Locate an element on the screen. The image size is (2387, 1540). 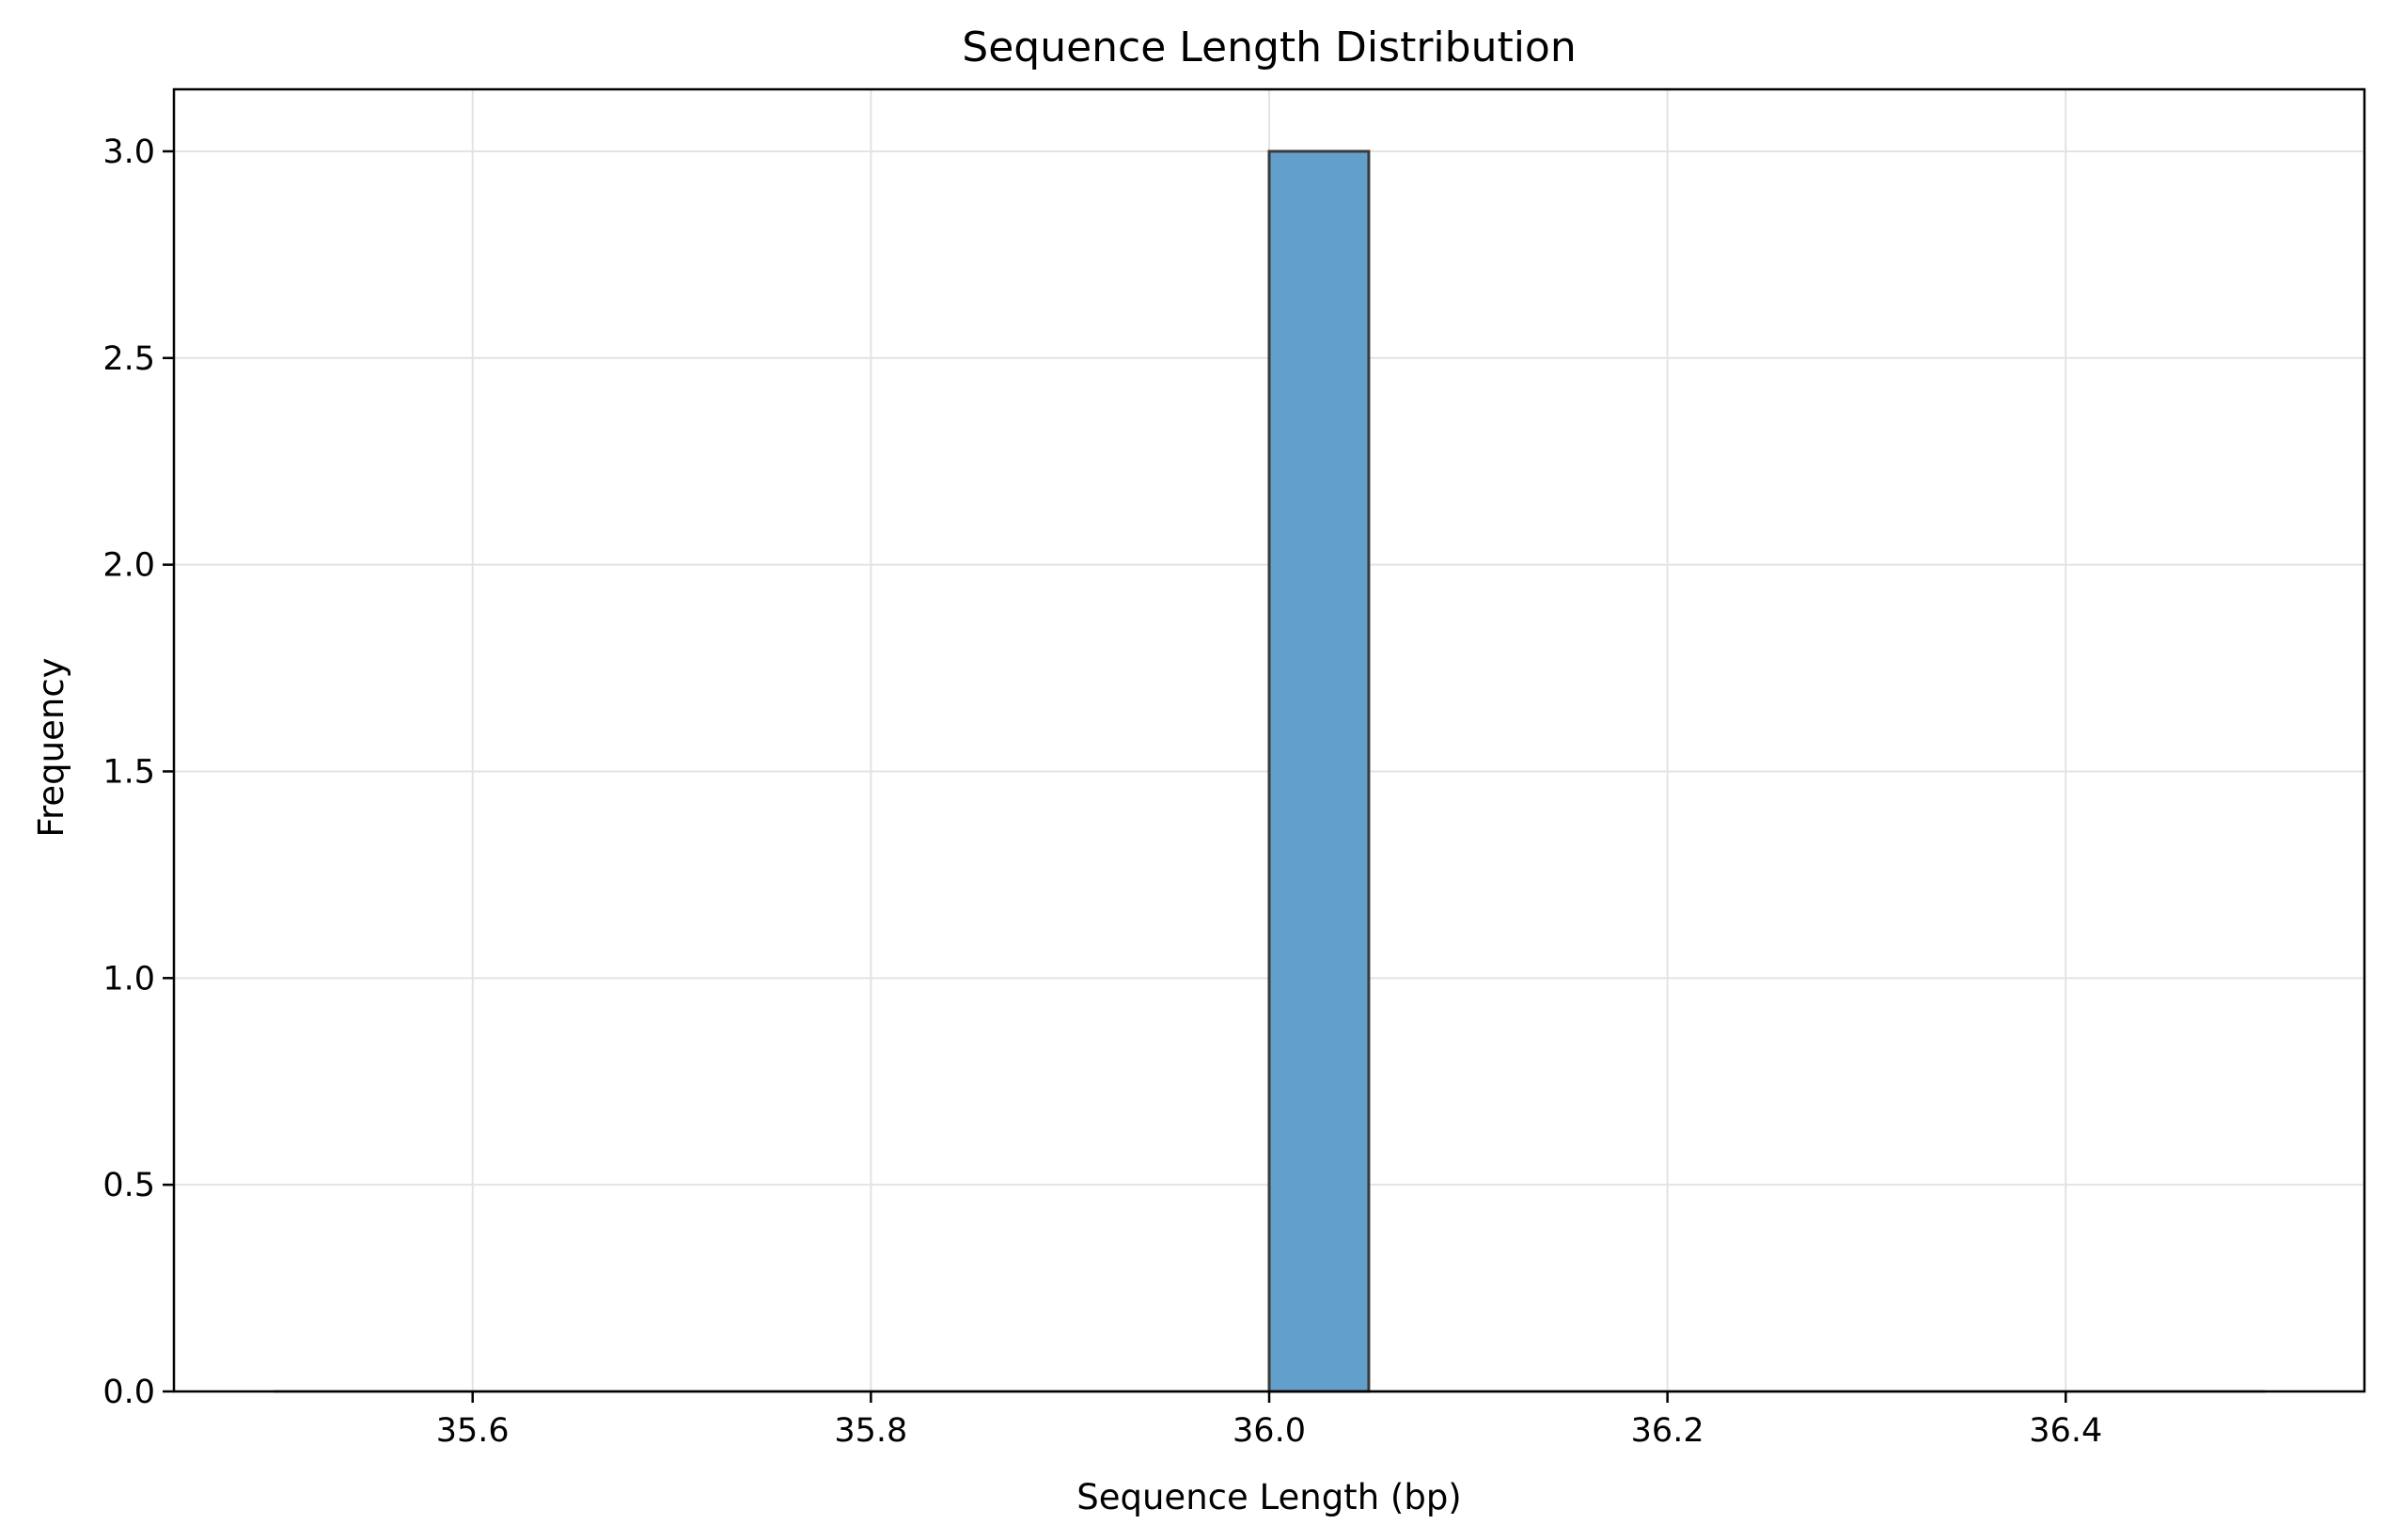
y-axis-ticks: 0.0 0.5 1.0 1.5 2.0 2.5 3.0 is located at coordinates (138, 773).